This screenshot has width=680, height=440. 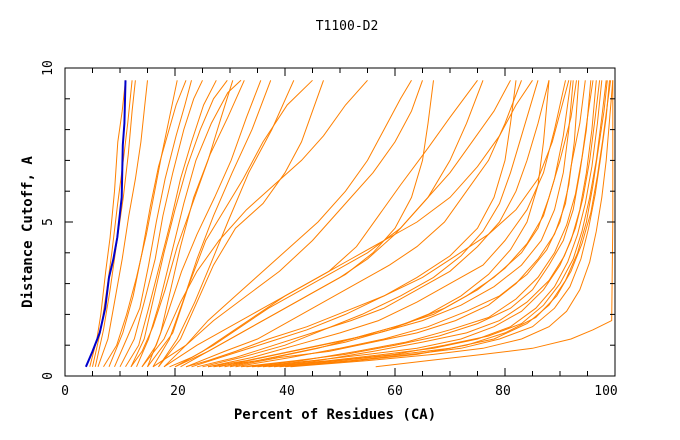 I want to click on y-tick-label: 5, so click(x=48, y=222).